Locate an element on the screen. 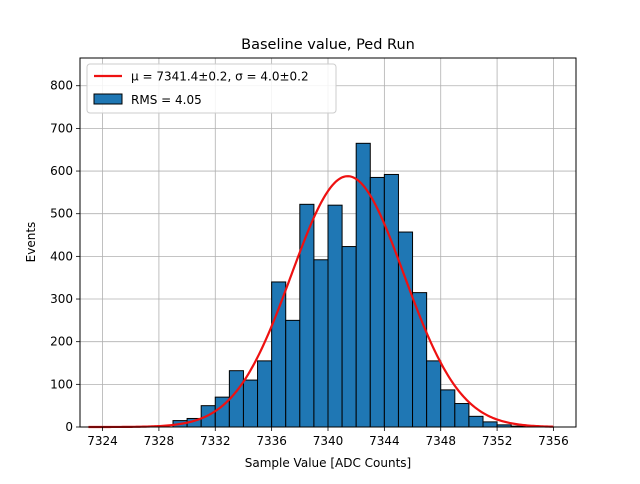 The image size is (640, 484). legend-box is located at coordinates (211, 88).